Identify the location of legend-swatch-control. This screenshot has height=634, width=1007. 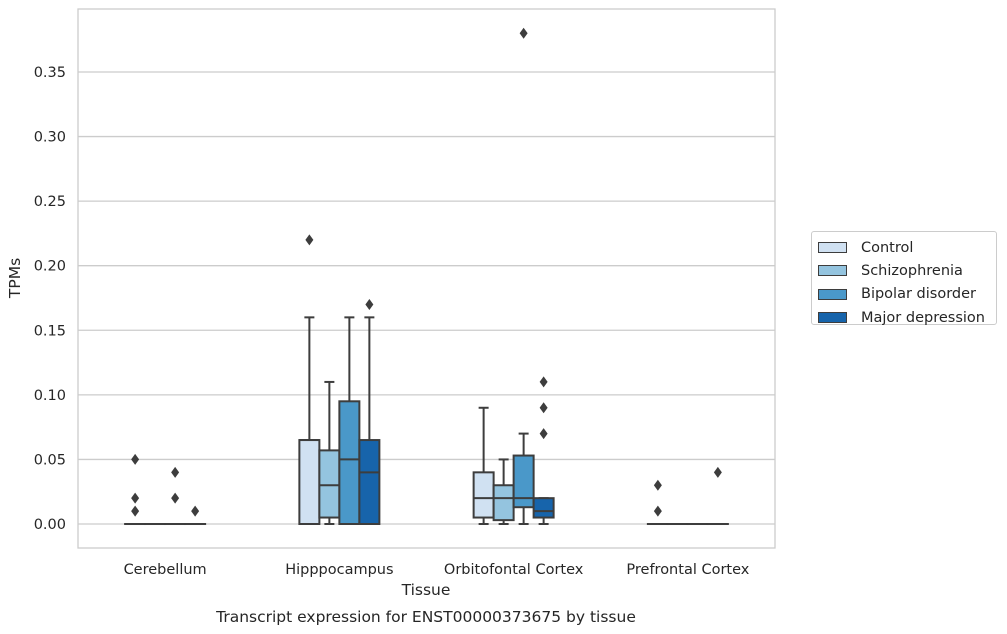
(832, 248).